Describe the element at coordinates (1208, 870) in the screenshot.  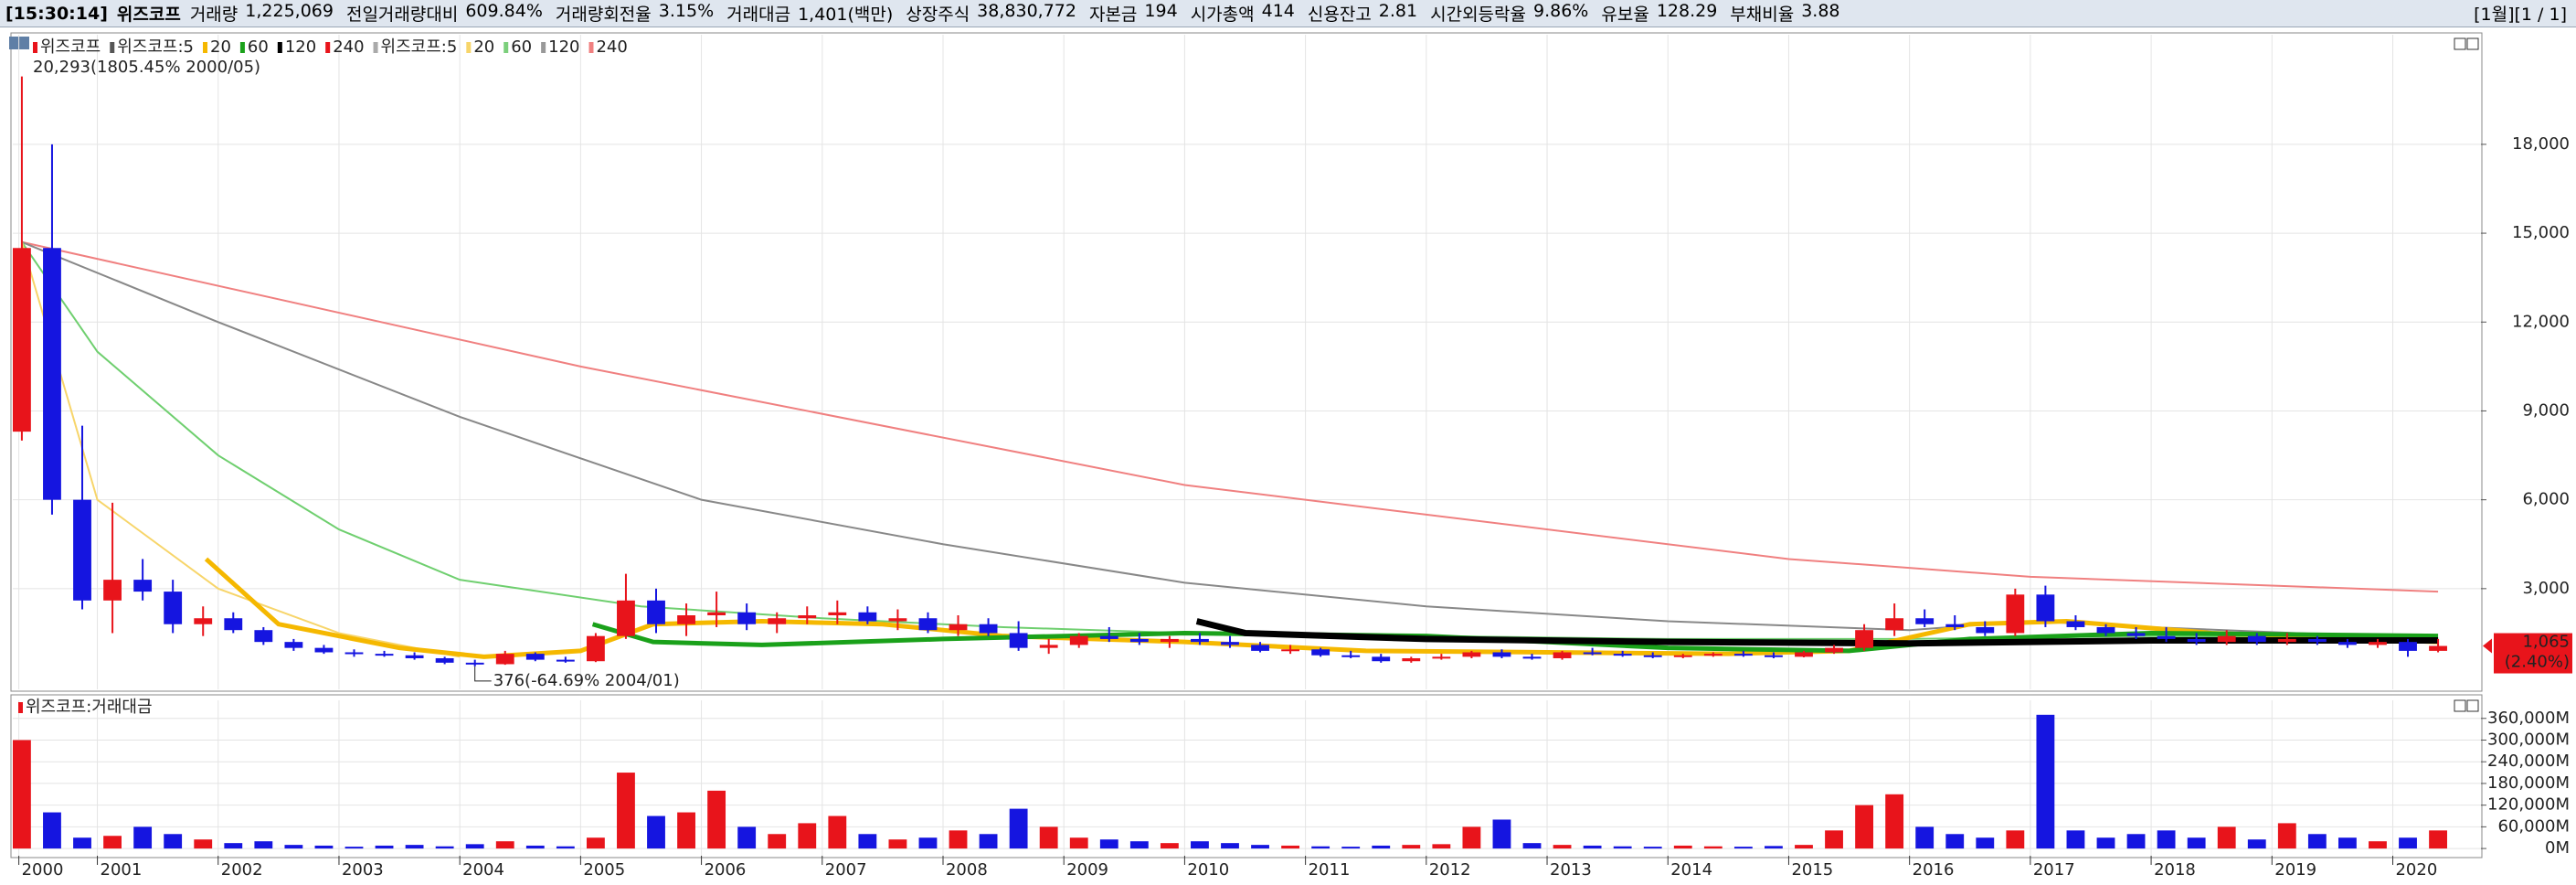
I see `x-tick-label: 2010` at that location.